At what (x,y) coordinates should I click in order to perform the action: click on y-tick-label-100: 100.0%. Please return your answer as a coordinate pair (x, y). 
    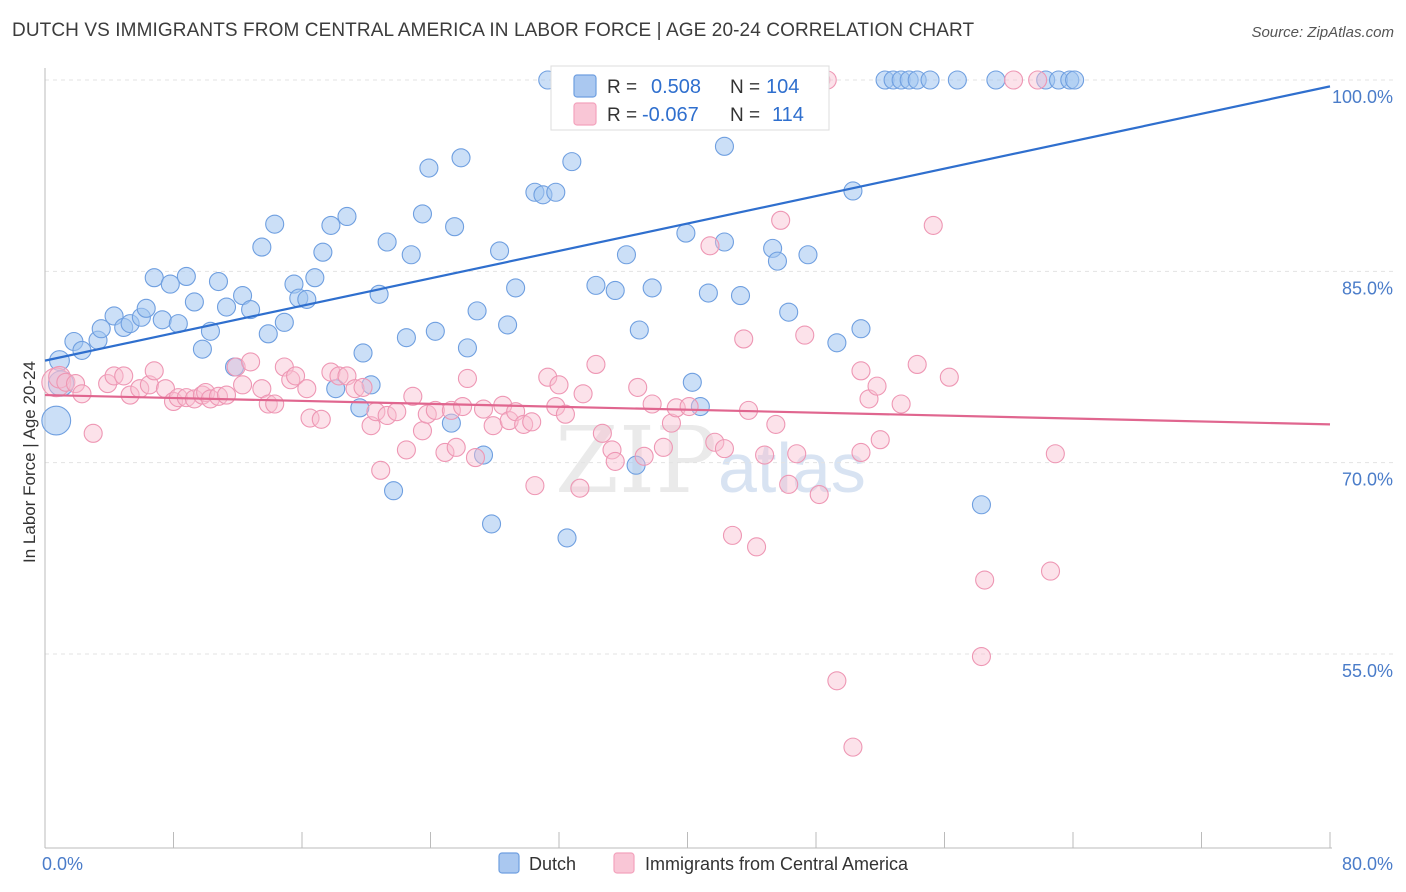
    Looking at the image, I should click on (1362, 97).